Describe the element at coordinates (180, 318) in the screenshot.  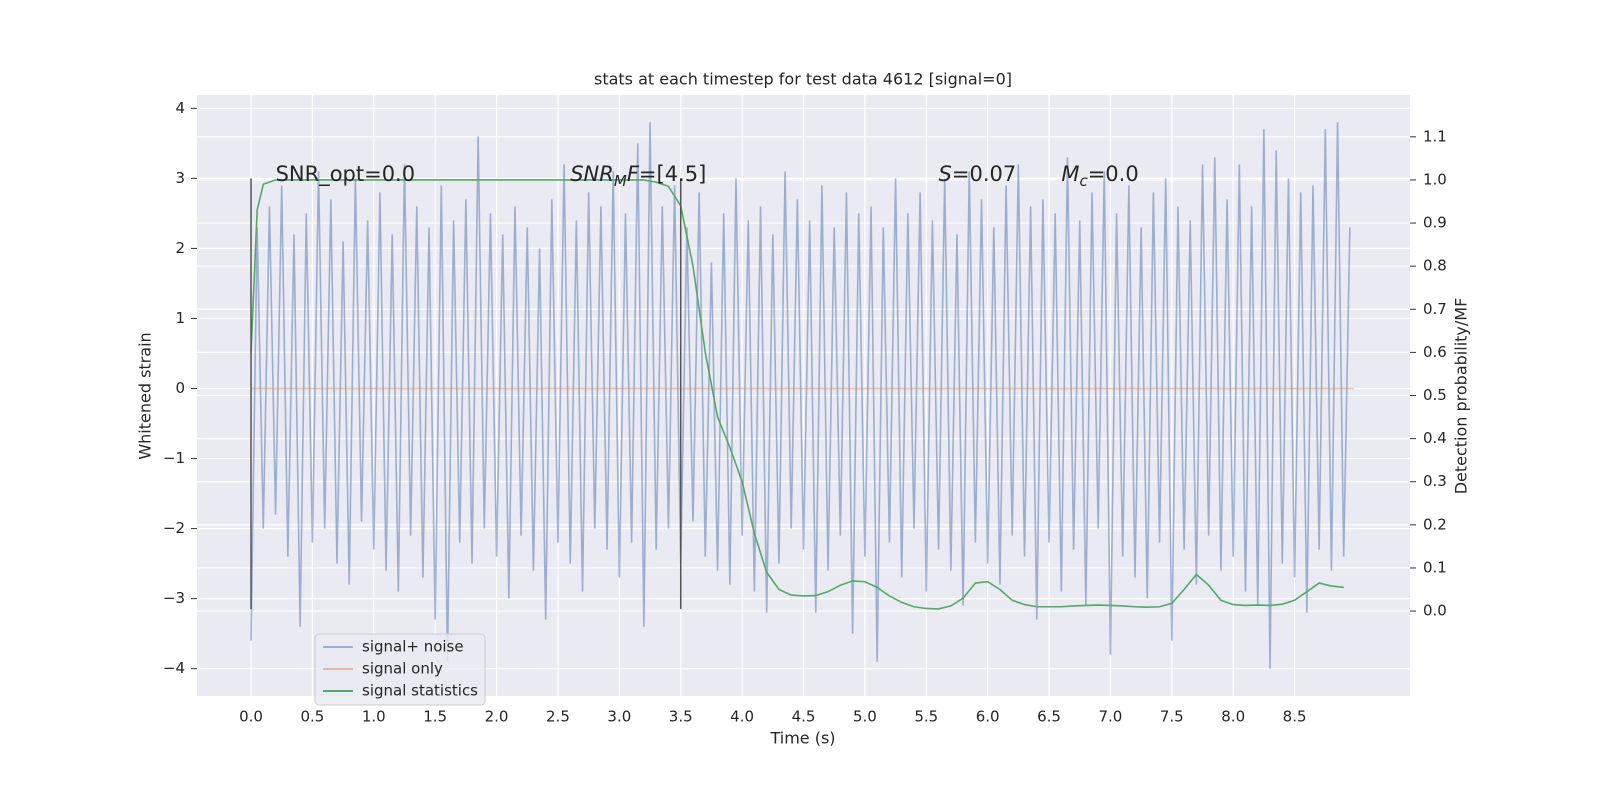
I see `y-tick-label: 1` at that location.